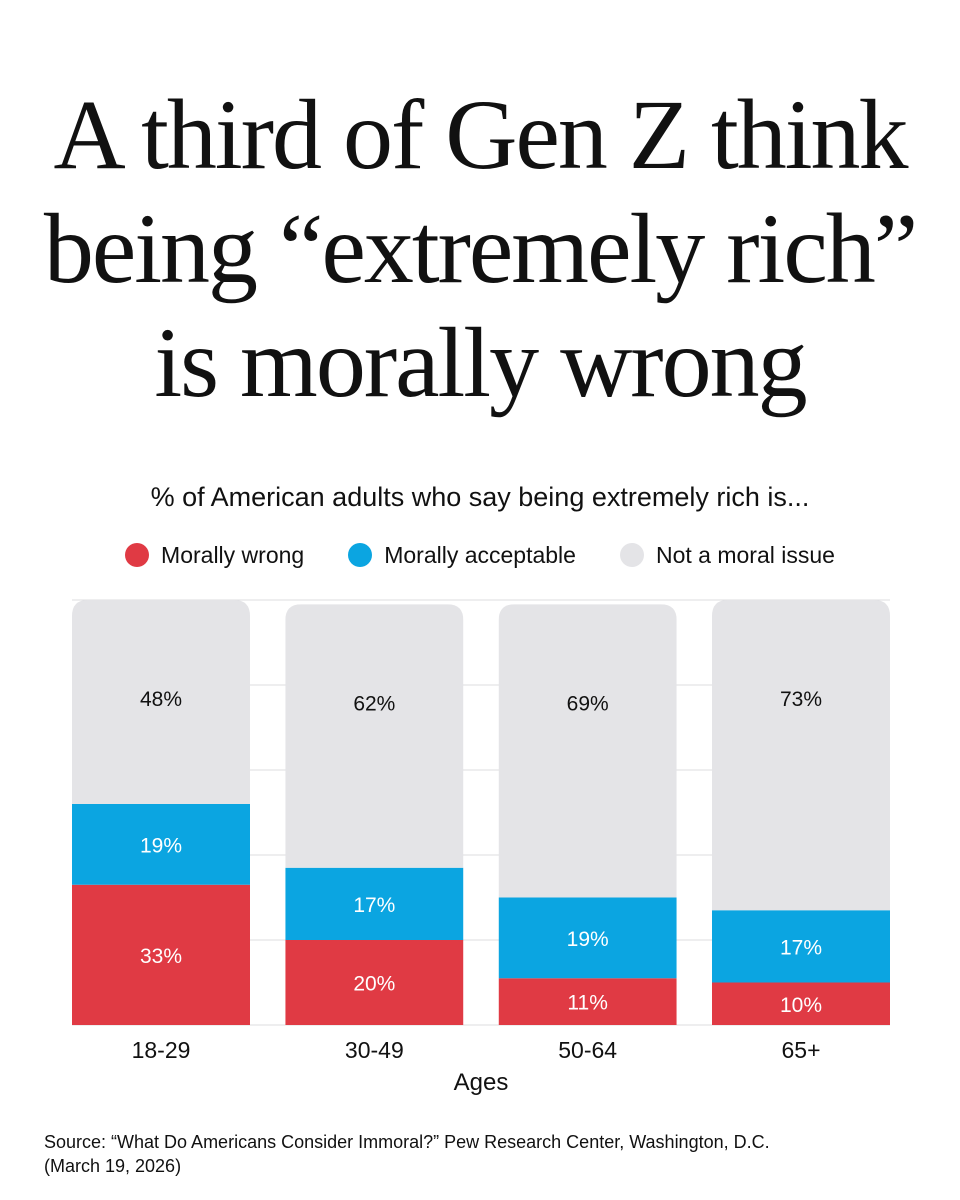 Image resolution: width=960 pixels, height=1200 pixels. I want to click on x-axis-label: Ages, so click(481, 1082).